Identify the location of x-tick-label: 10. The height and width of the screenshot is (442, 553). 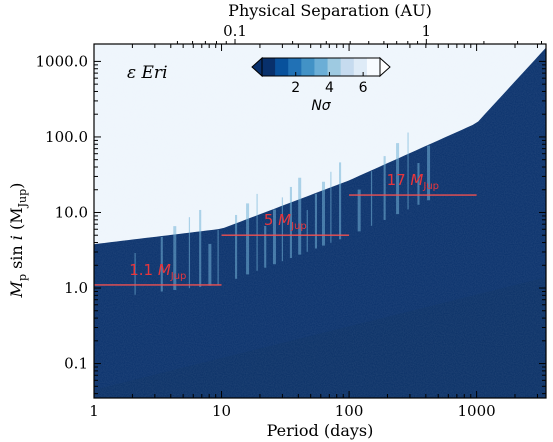
(221, 411).